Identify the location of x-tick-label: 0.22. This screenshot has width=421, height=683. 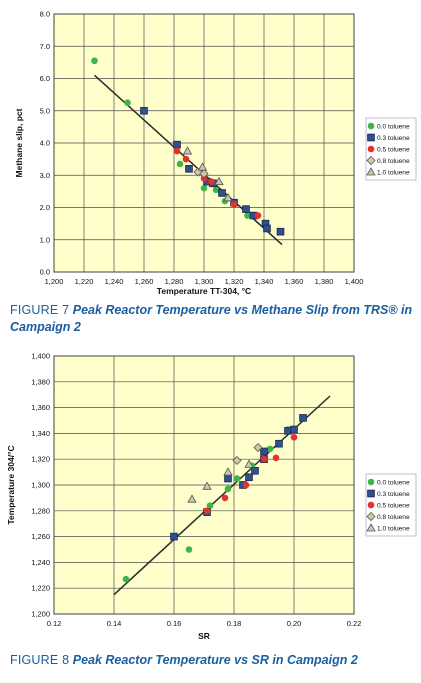
(354, 623).